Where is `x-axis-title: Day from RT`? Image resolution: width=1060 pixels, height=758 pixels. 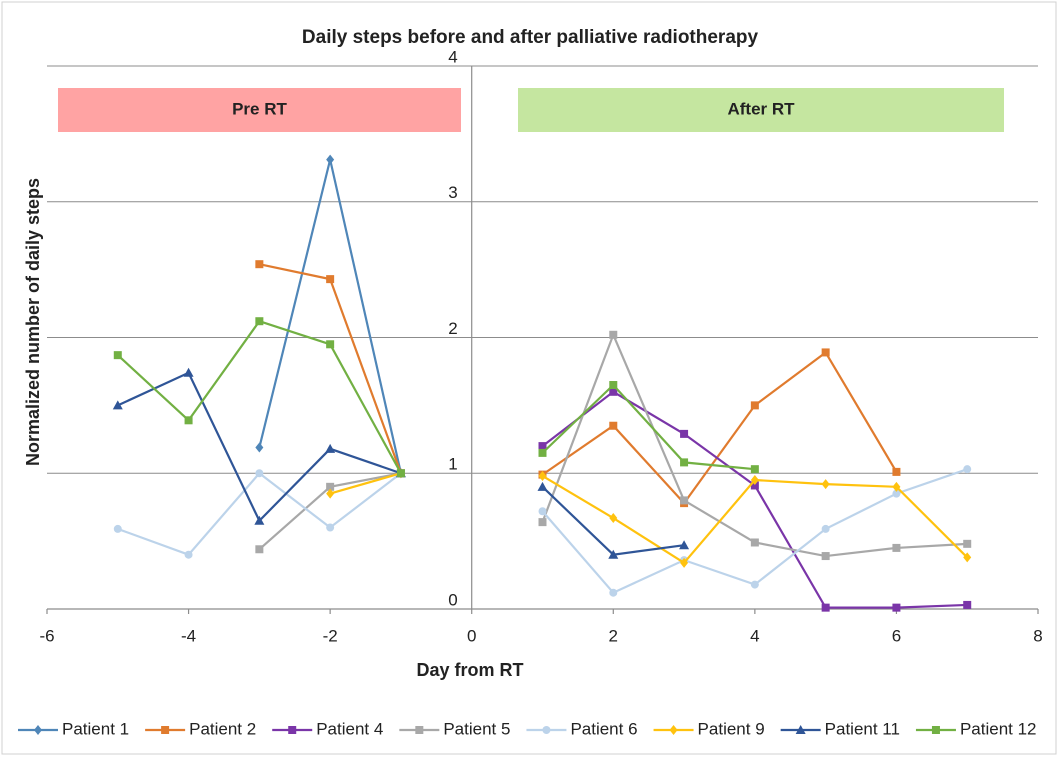
x-axis-title: Day from RT is located at coordinates (469, 670).